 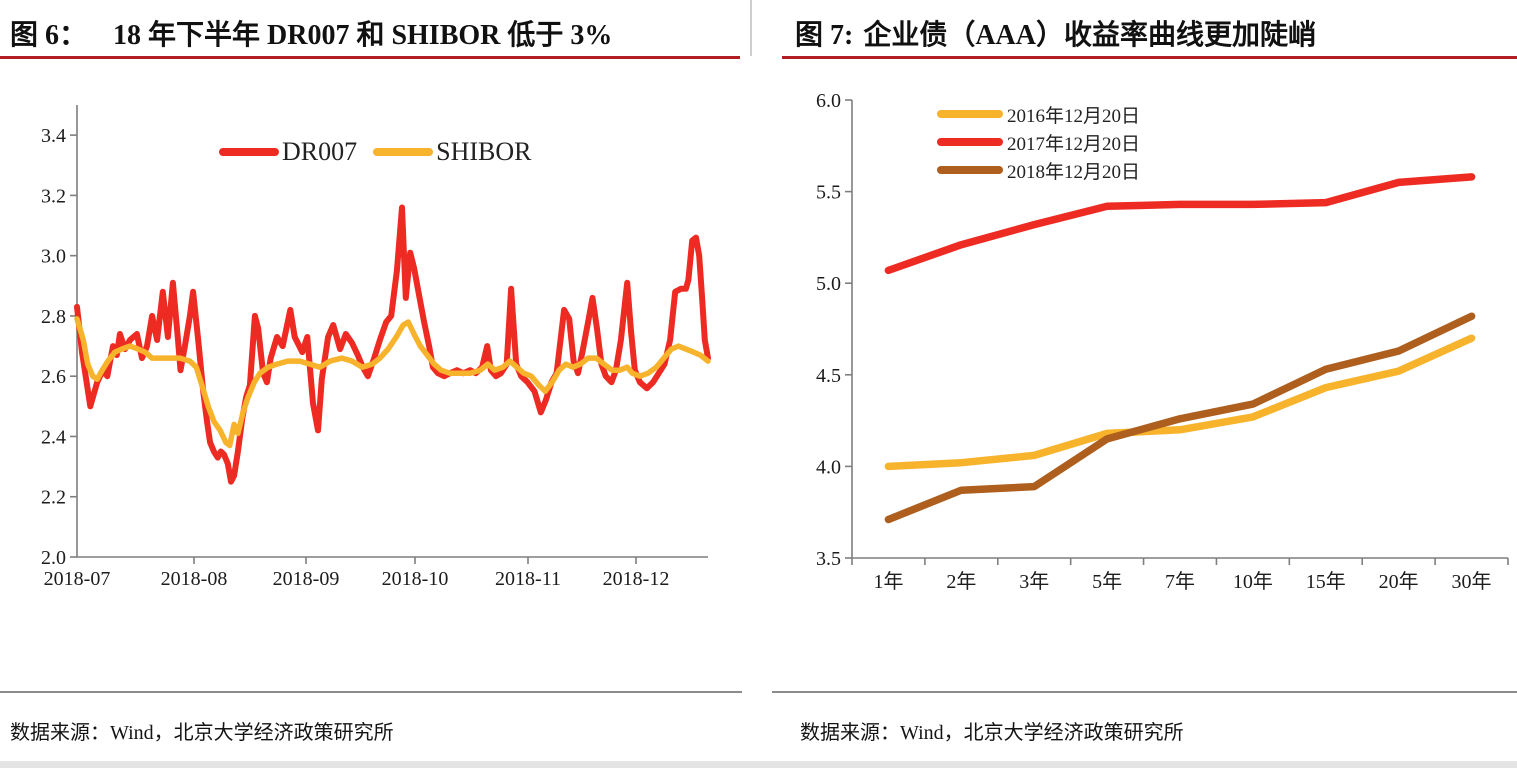 I want to click on page-bottom-bar, so click(x=758, y=764).